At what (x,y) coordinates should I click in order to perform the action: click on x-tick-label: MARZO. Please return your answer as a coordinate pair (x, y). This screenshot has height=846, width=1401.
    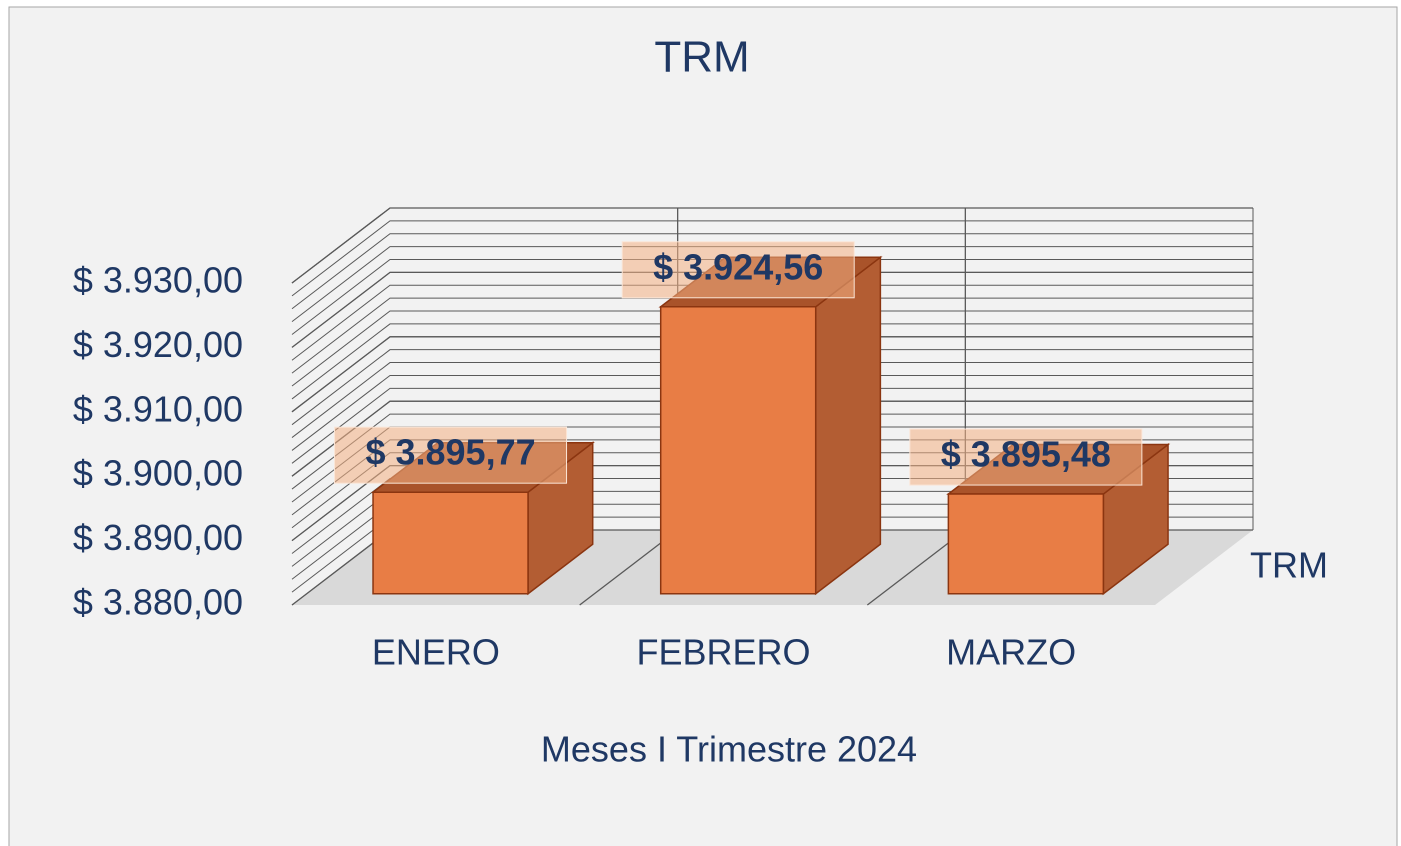
    Looking at the image, I should click on (1011, 652).